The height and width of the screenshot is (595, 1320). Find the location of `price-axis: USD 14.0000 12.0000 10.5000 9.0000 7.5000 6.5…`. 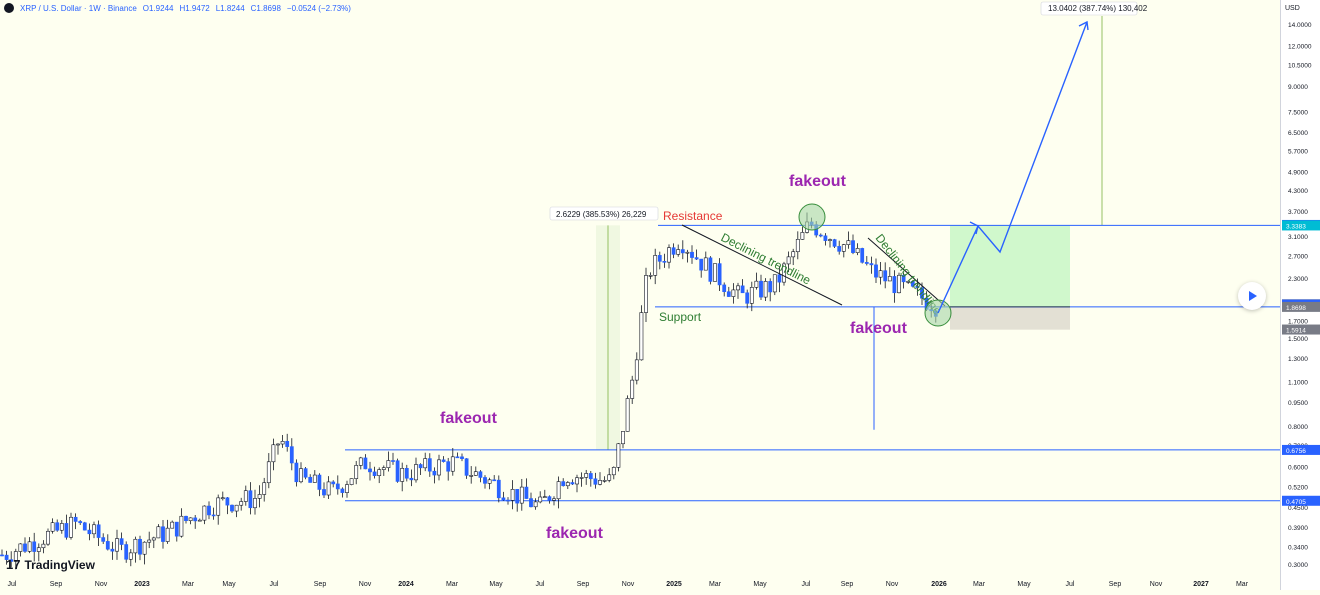

price-axis: USD 14.0000 12.0000 10.5000 9.0000 7.5000 6.5… is located at coordinates (1300, 295).